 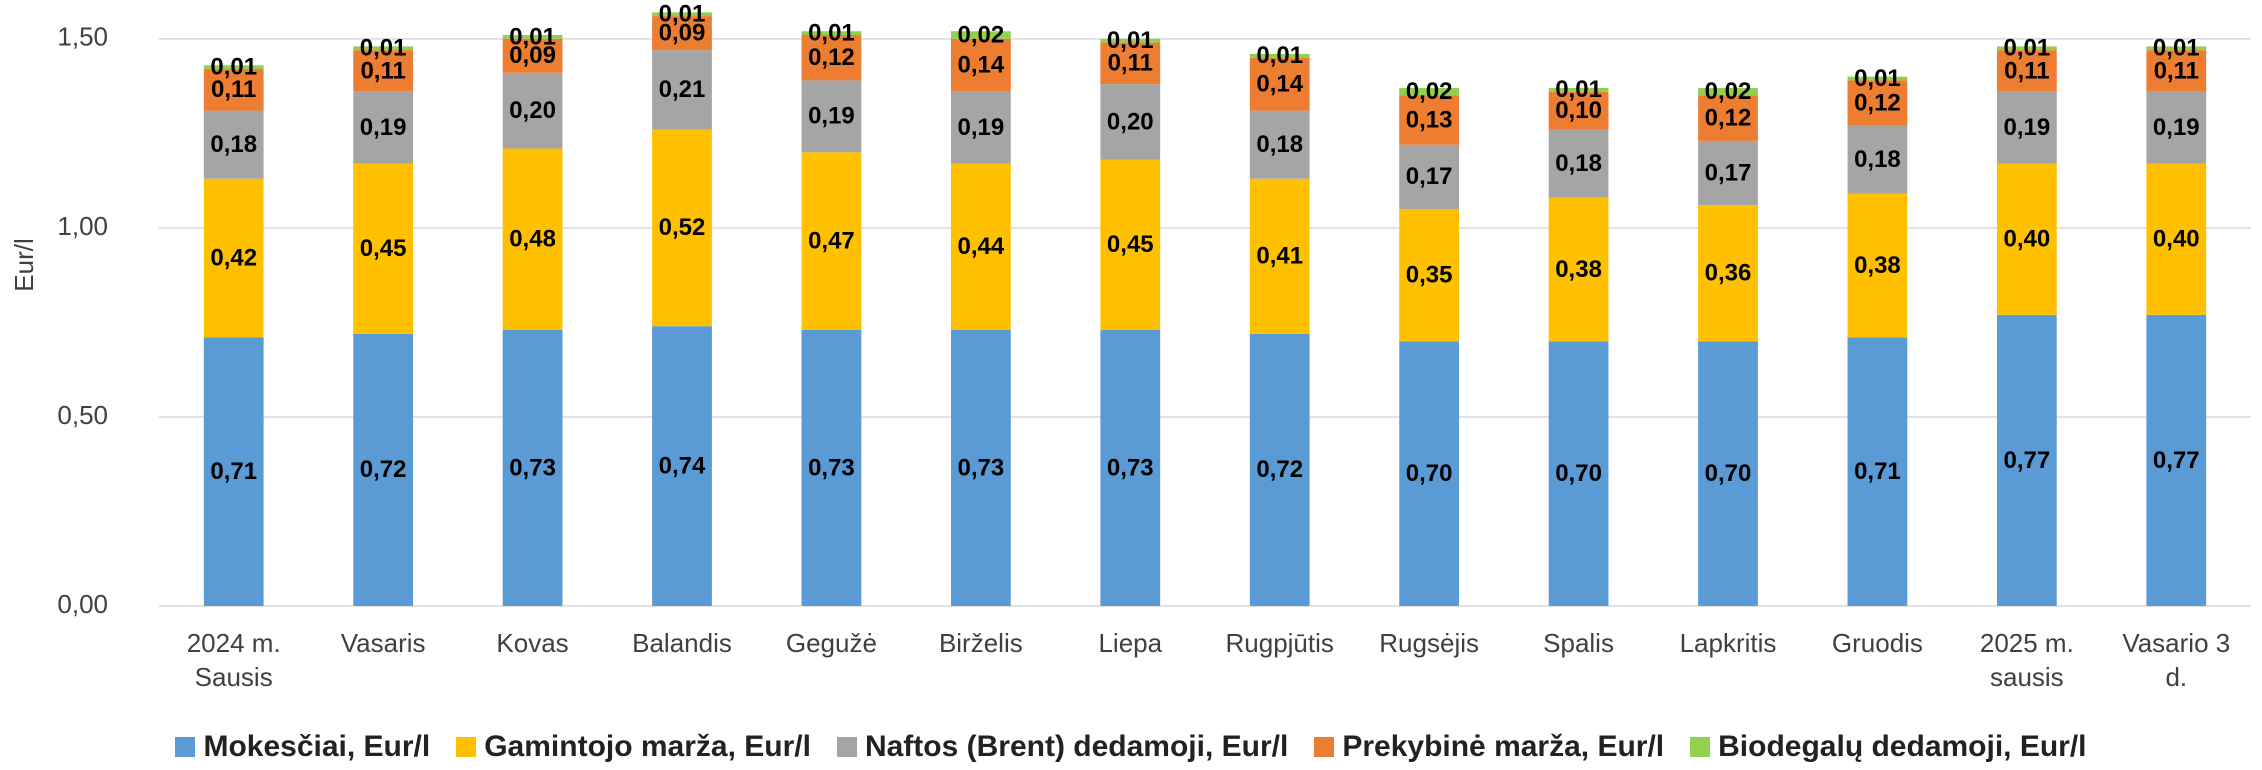 I want to click on x-tick-label: Rugsėjis, so click(x=1429, y=643).